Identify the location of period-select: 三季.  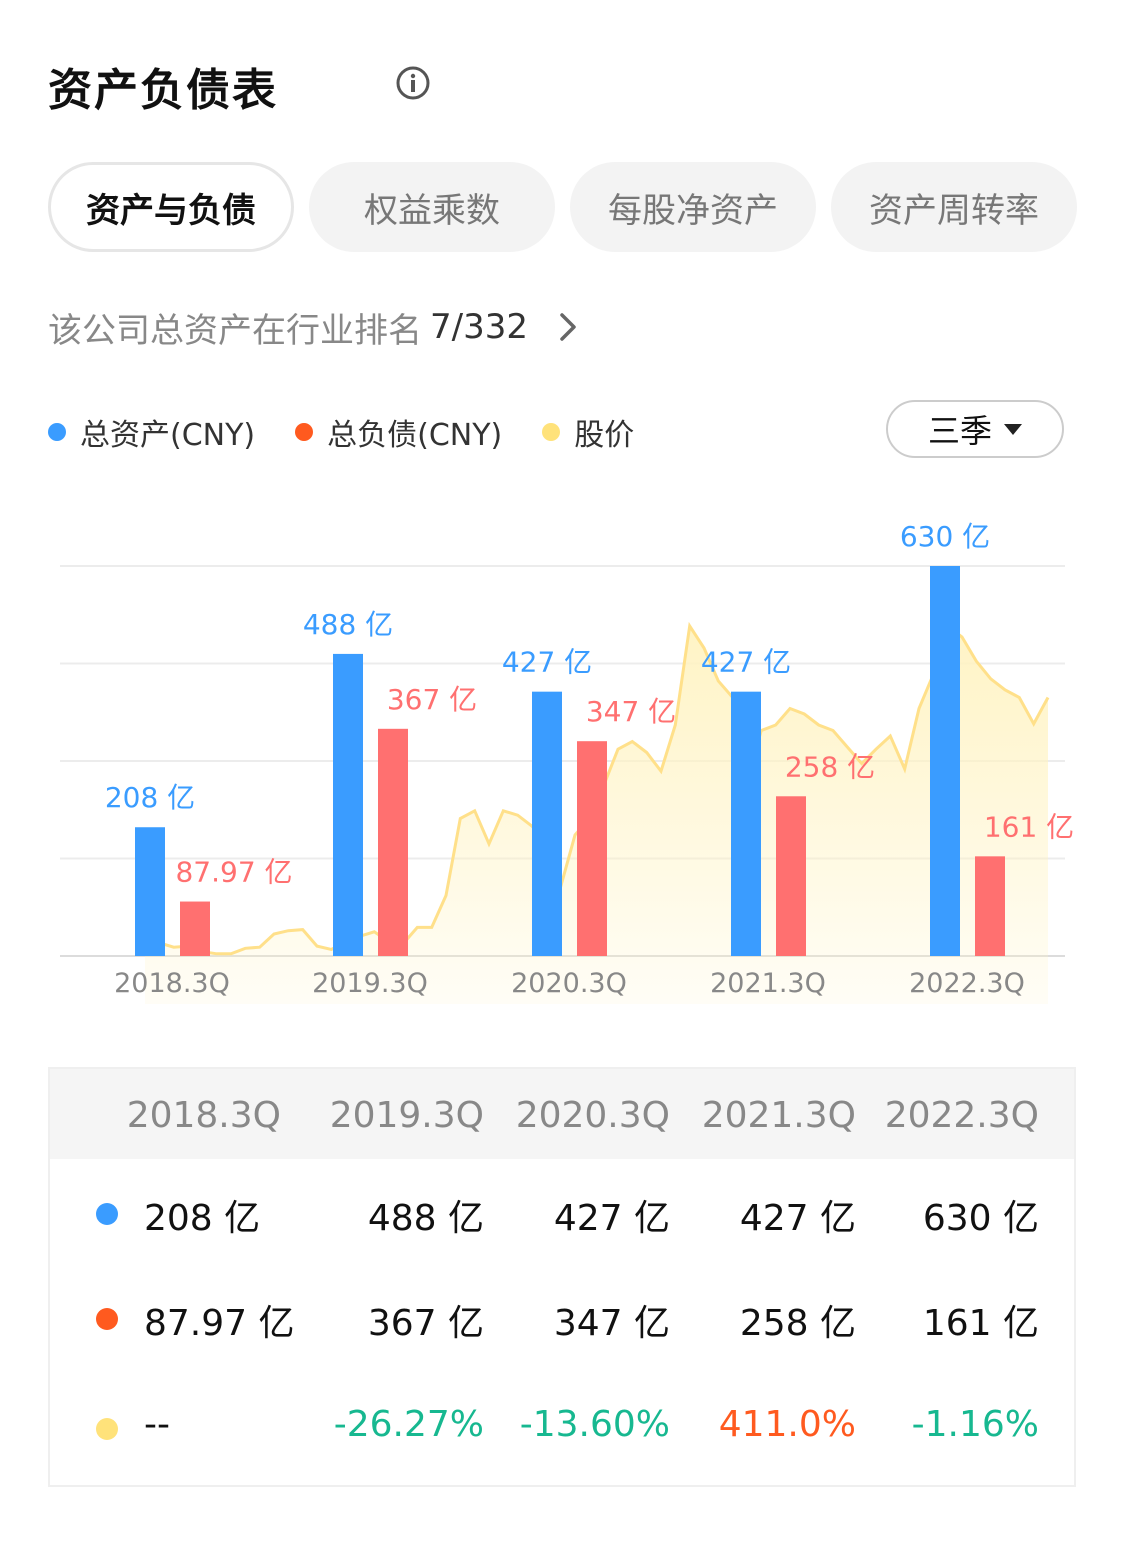
(975, 429).